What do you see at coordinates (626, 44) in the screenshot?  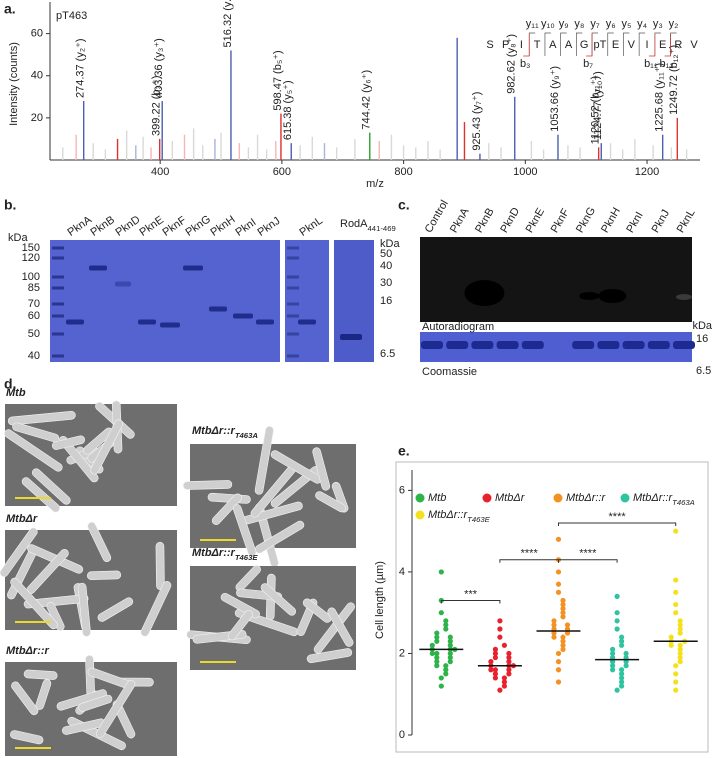 I see `y-ion-bracket` at bounding box center [626, 44].